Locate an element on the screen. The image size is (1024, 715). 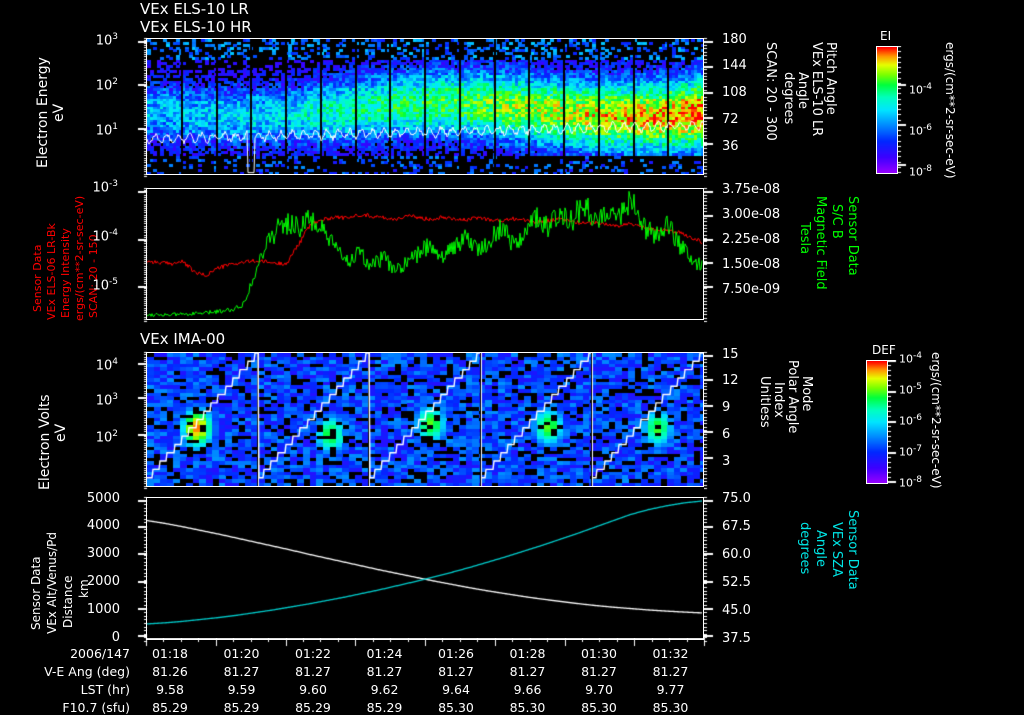
table-cell-lst-3: 9.62 is located at coordinates (384, 689).